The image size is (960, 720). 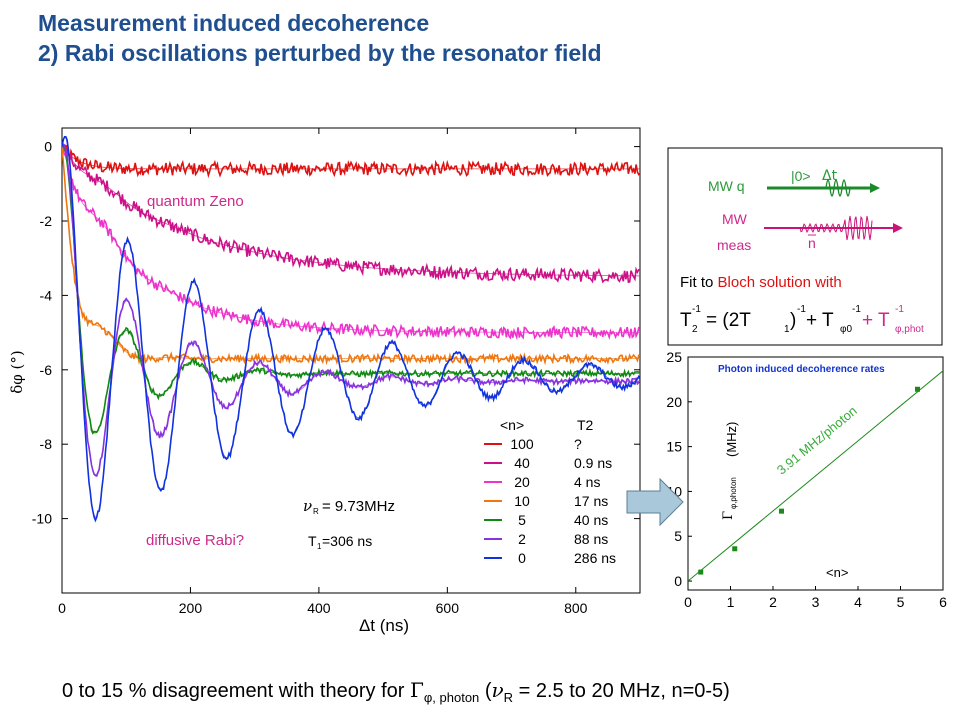 What do you see at coordinates (812, 243) in the screenshot?
I see `inset-nbar: n` at bounding box center [812, 243].